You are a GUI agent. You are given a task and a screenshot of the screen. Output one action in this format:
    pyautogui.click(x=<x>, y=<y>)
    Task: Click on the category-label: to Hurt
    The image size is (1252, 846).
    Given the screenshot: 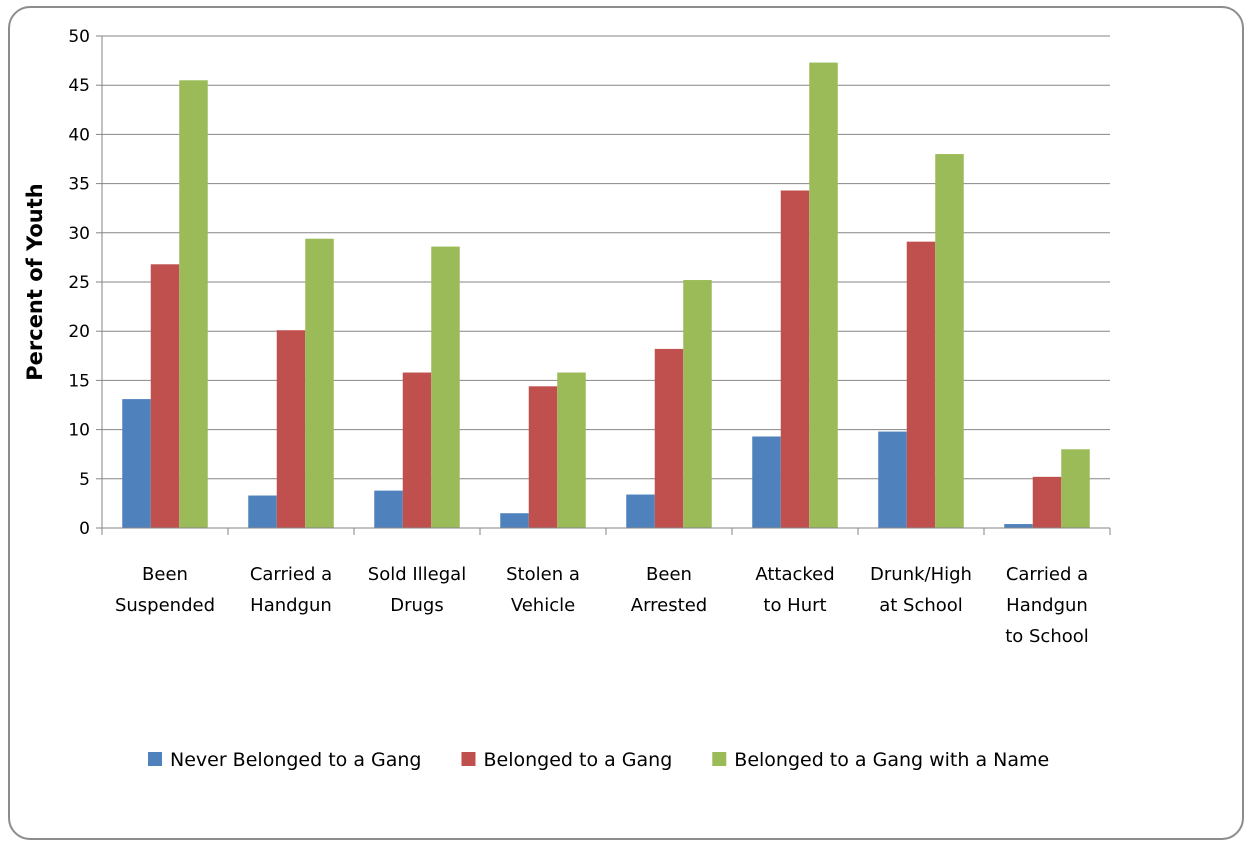 What is the action you would take?
    pyautogui.click(x=794, y=605)
    